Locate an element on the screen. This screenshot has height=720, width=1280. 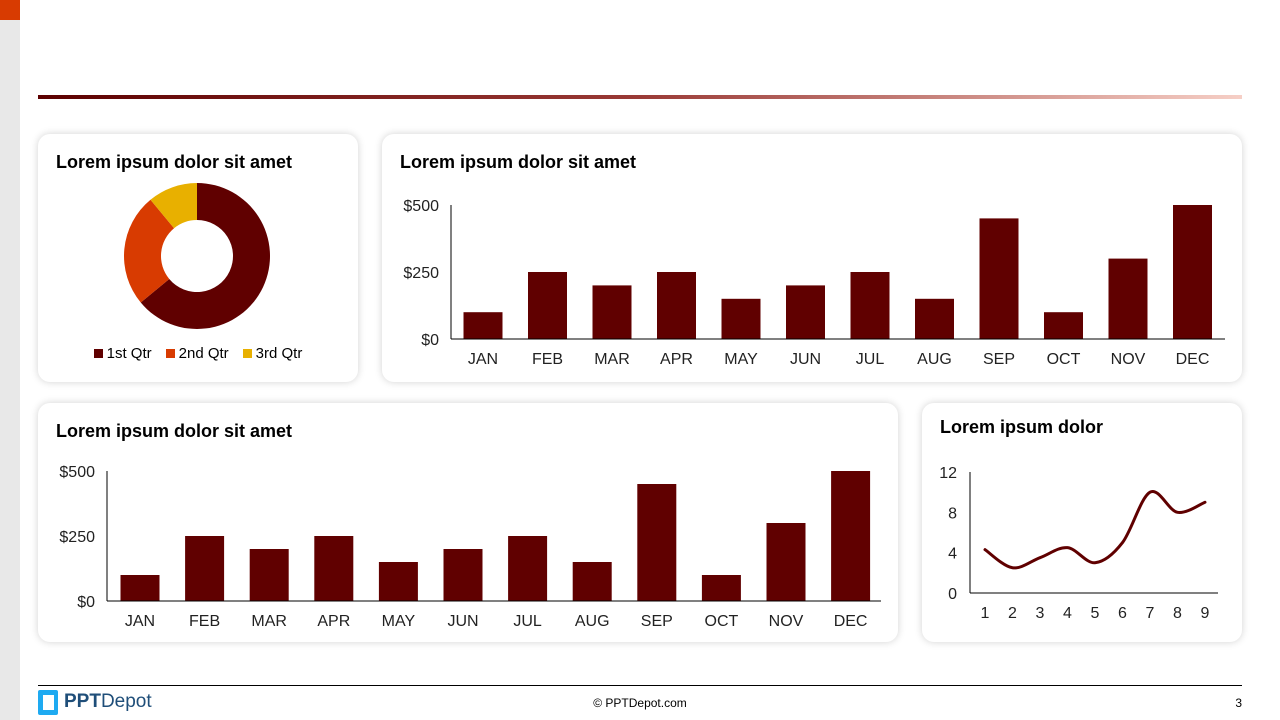
logo: PPT Depot is located at coordinates (95, 702).